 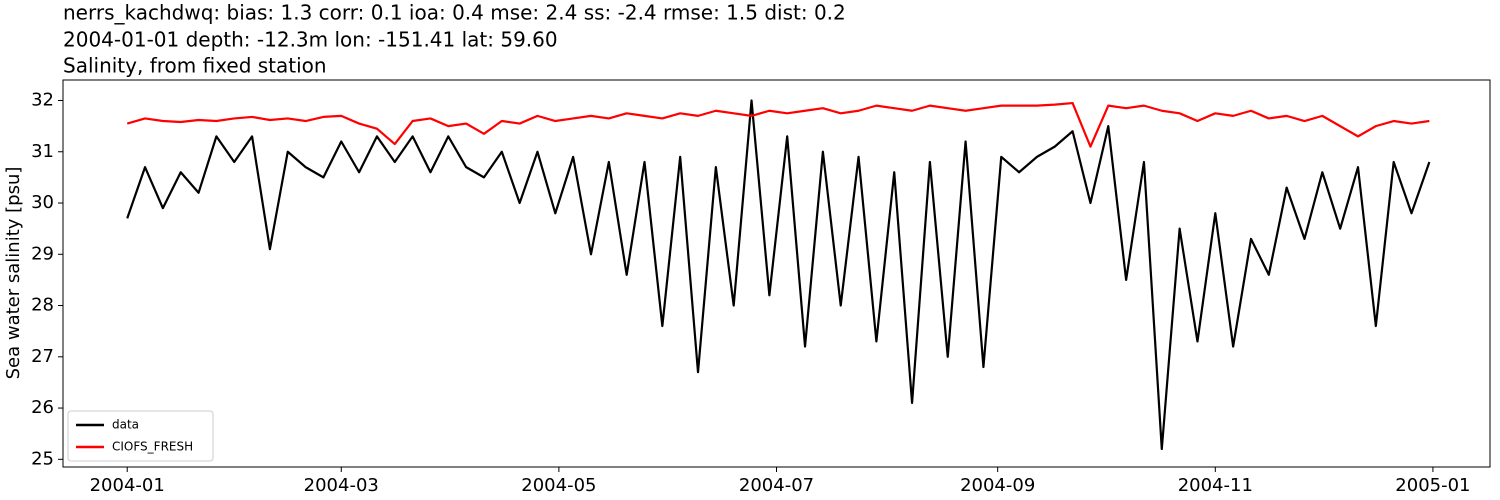 What do you see at coordinates (776, 485) in the screenshot?
I see `x-tick-label: 2004-07` at bounding box center [776, 485].